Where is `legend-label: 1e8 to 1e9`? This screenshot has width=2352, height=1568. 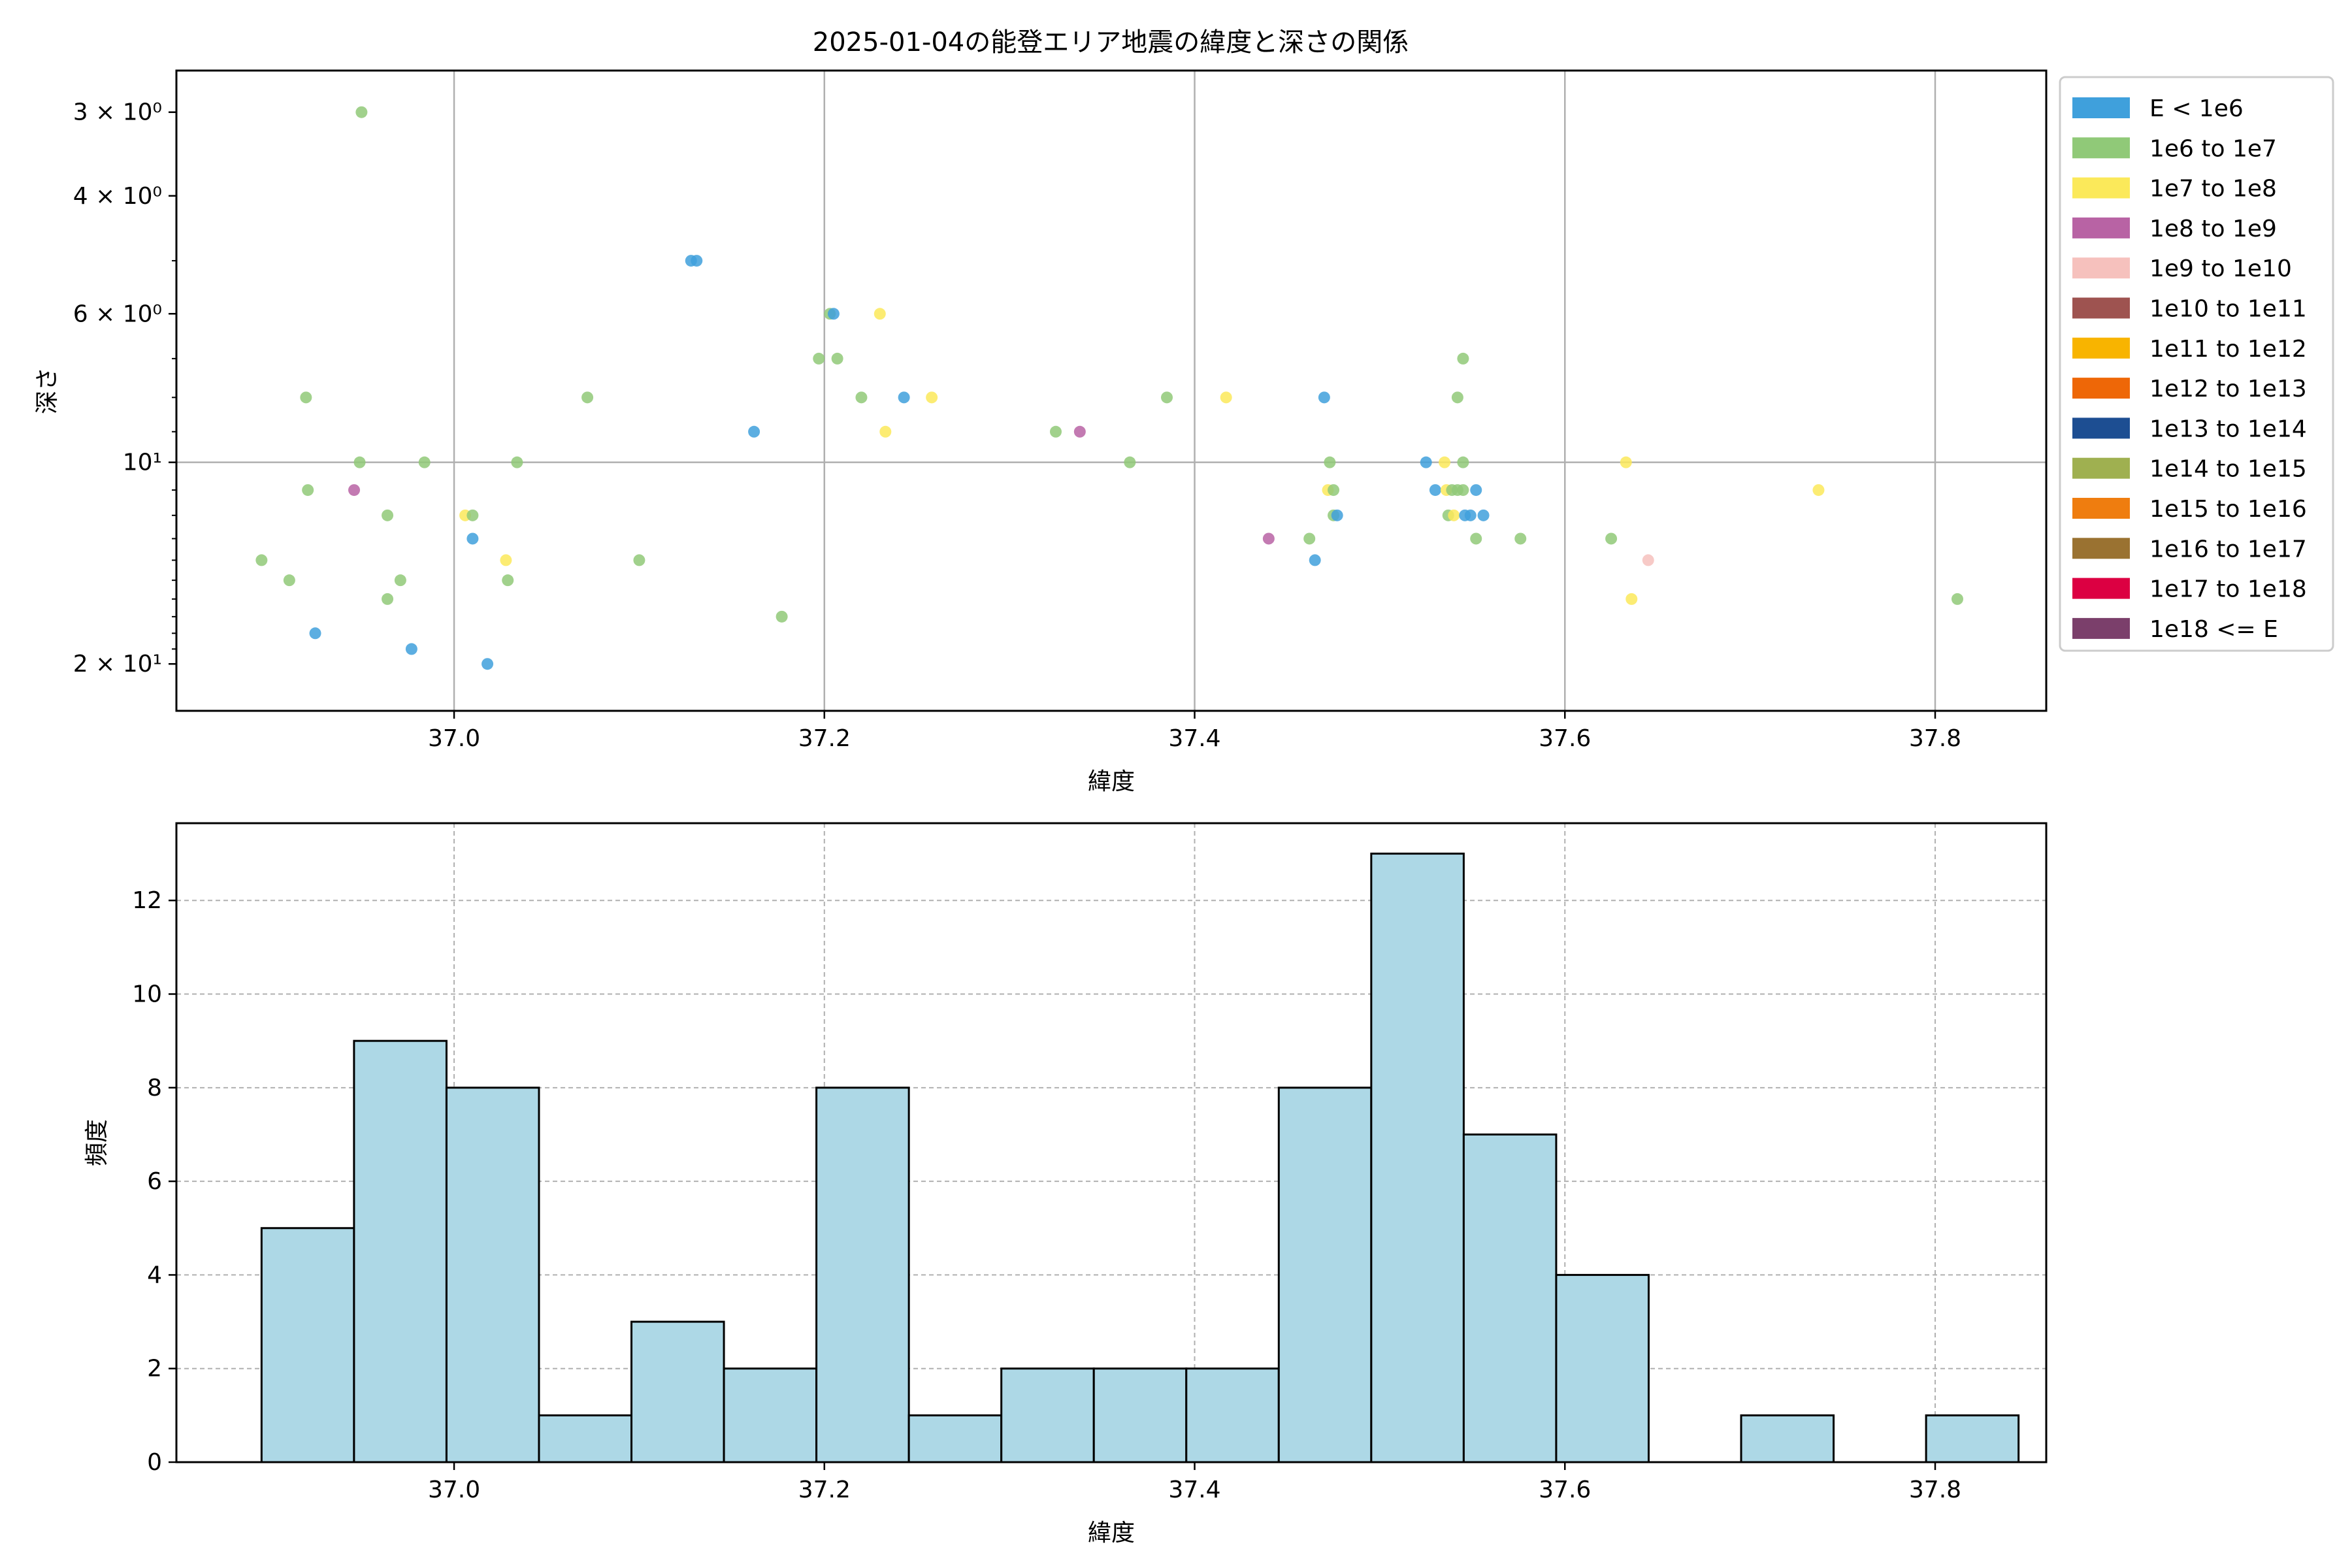
legend-label: 1e8 to 1e9 is located at coordinates (2213, 229).